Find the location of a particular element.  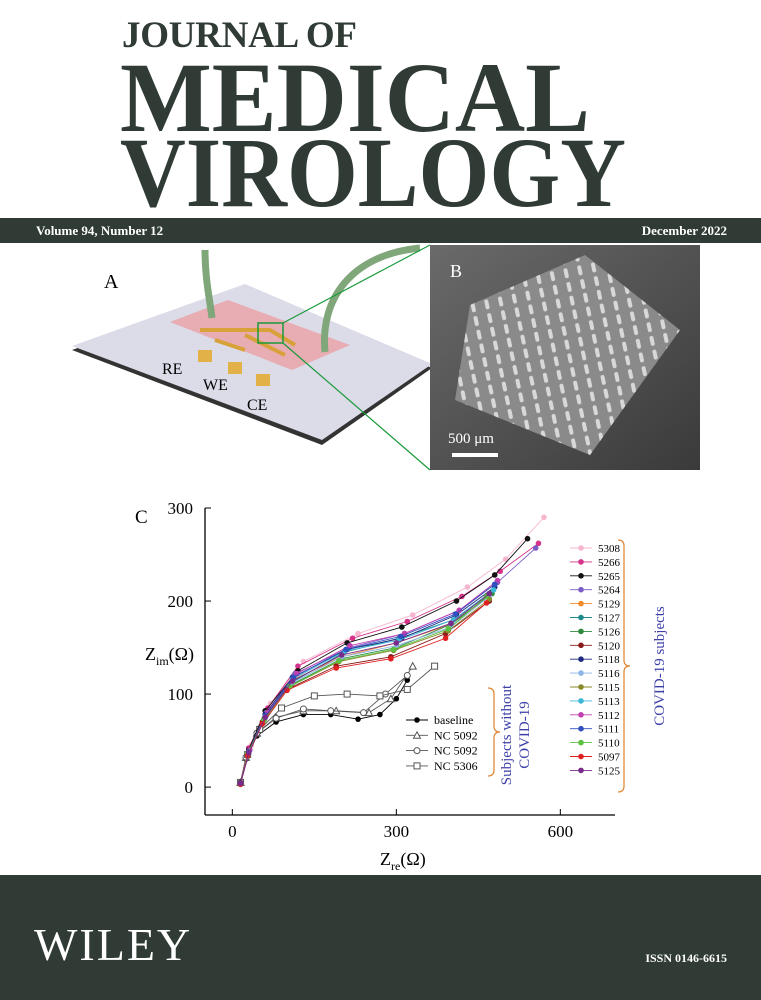

legend-label: 5112 is located at coordinates (609, 716).